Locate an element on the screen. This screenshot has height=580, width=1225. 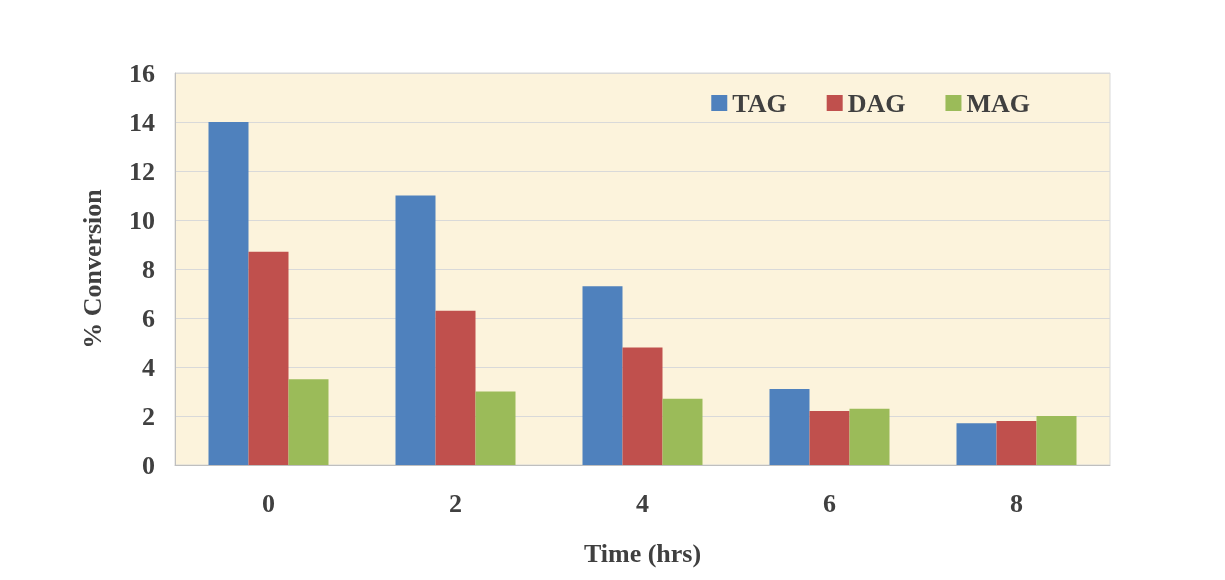
legend-label: DAG is located at coordinates (876, 103).